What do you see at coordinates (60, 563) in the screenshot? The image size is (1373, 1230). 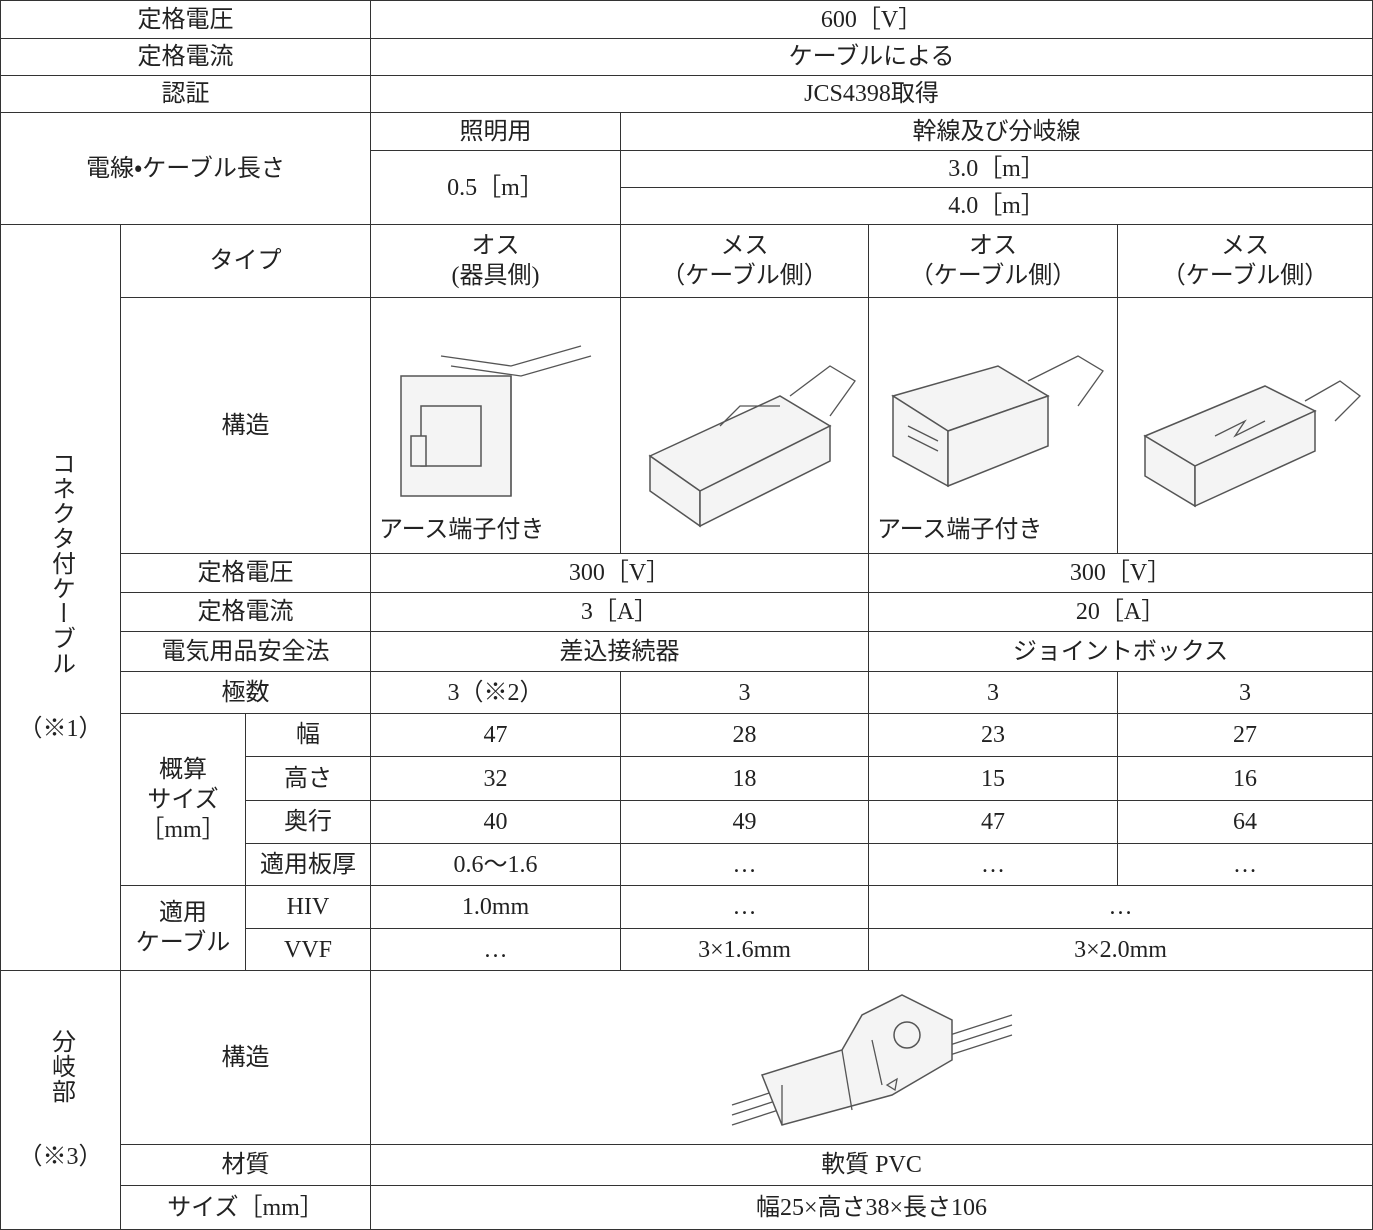 I see `vertical-label: コネクタ付ケーブル` at bounding box center [60, 563].